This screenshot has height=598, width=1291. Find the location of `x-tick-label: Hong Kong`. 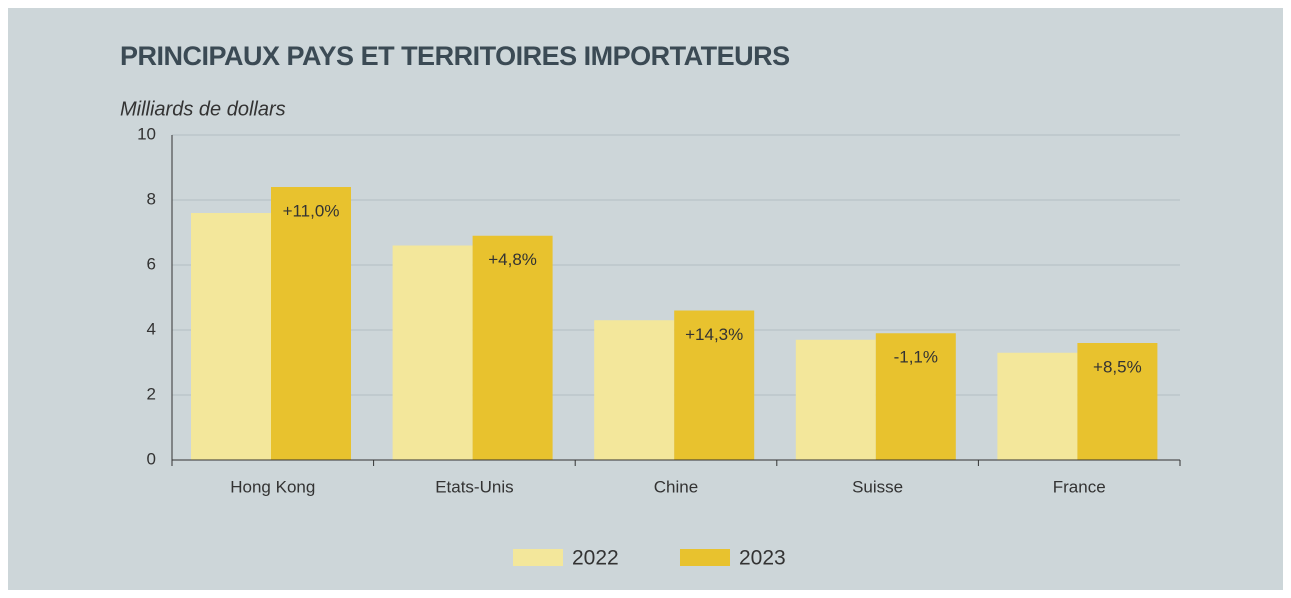

x-tick-label: Hong Kong is located at coordinates (272, 486).